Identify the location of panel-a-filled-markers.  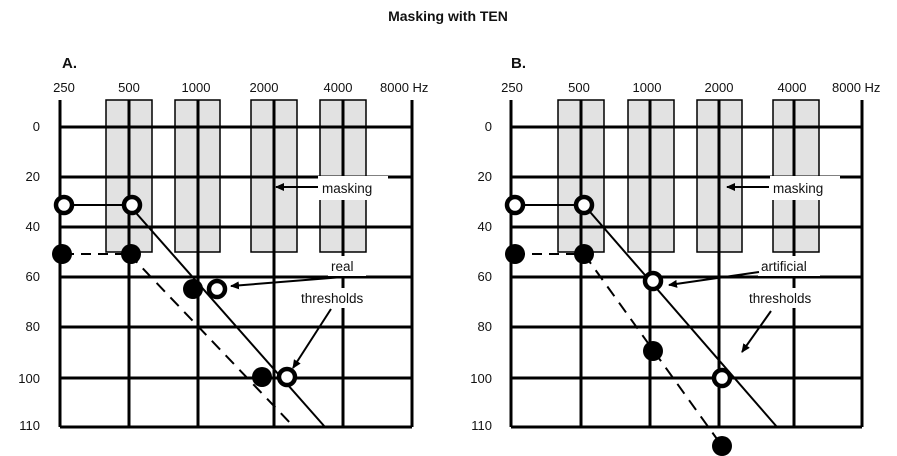
(162, 315).